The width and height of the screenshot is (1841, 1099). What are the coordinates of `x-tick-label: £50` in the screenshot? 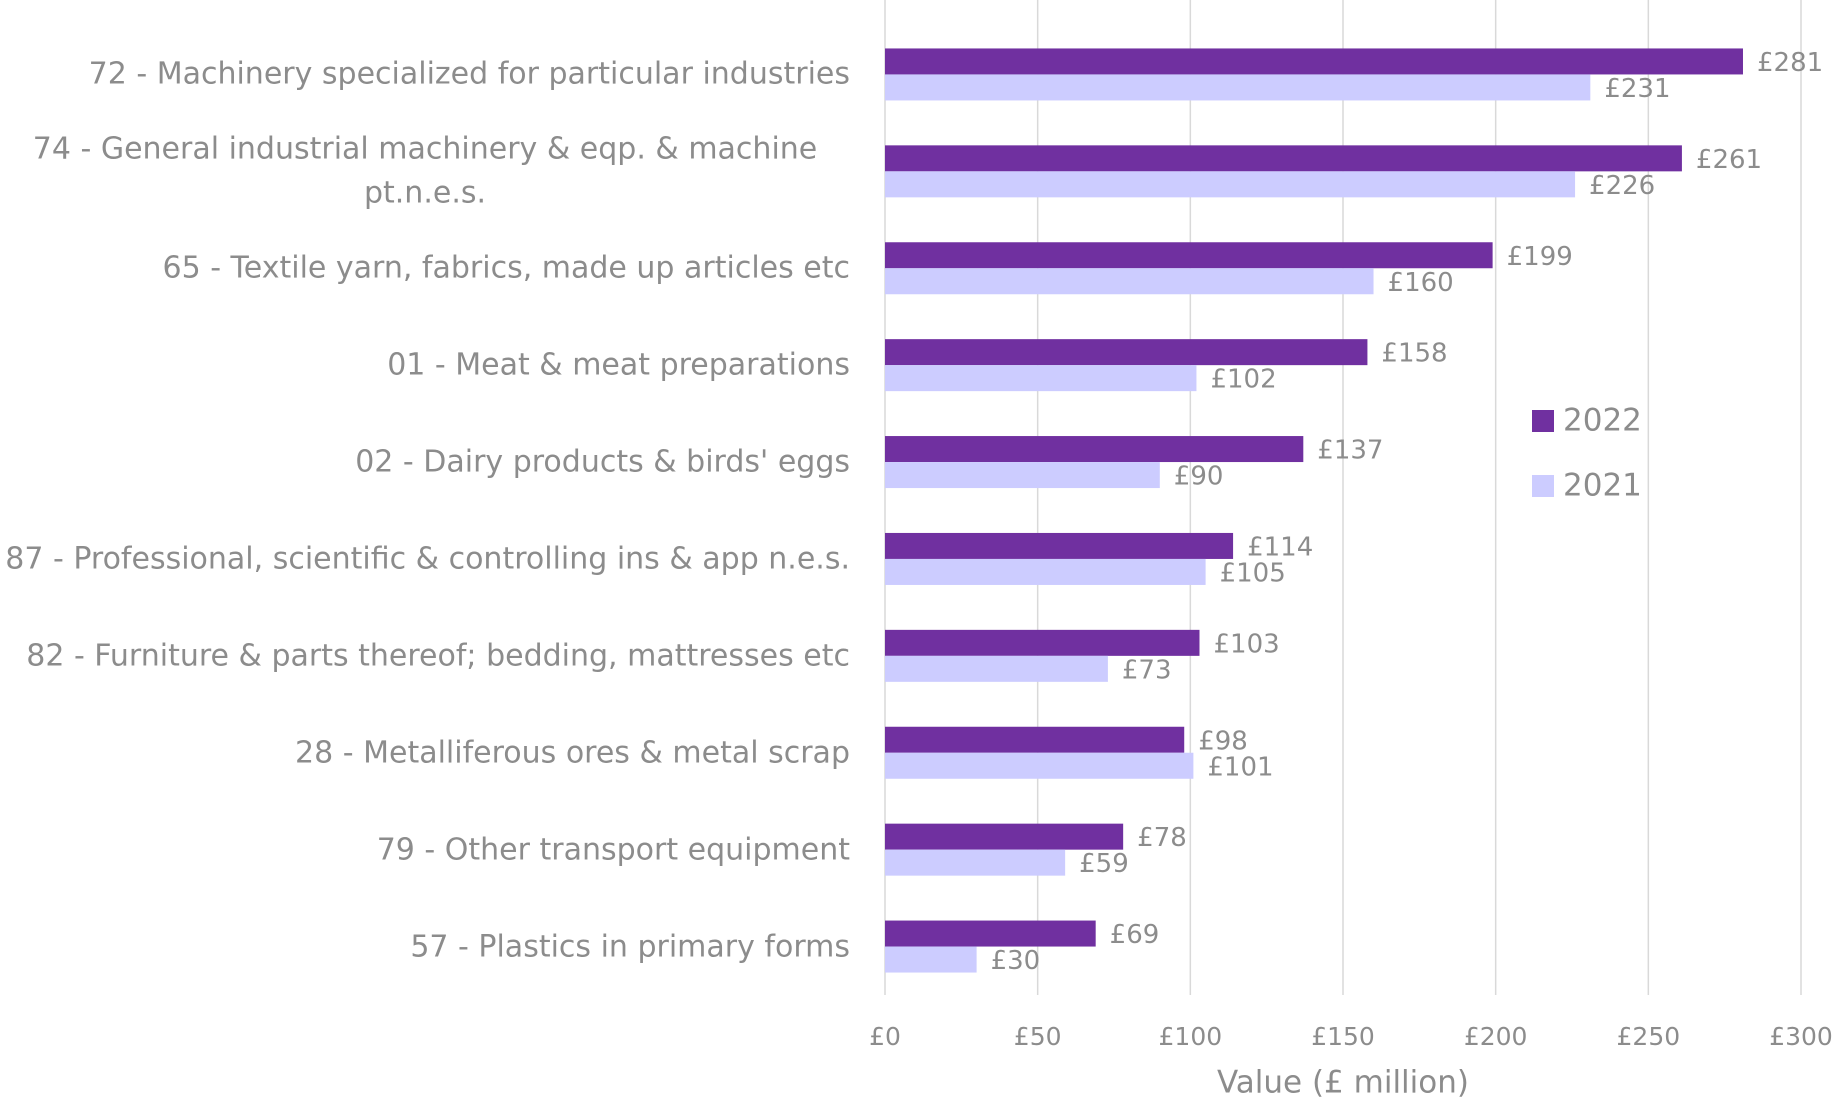 It's located at (1038, 1036).